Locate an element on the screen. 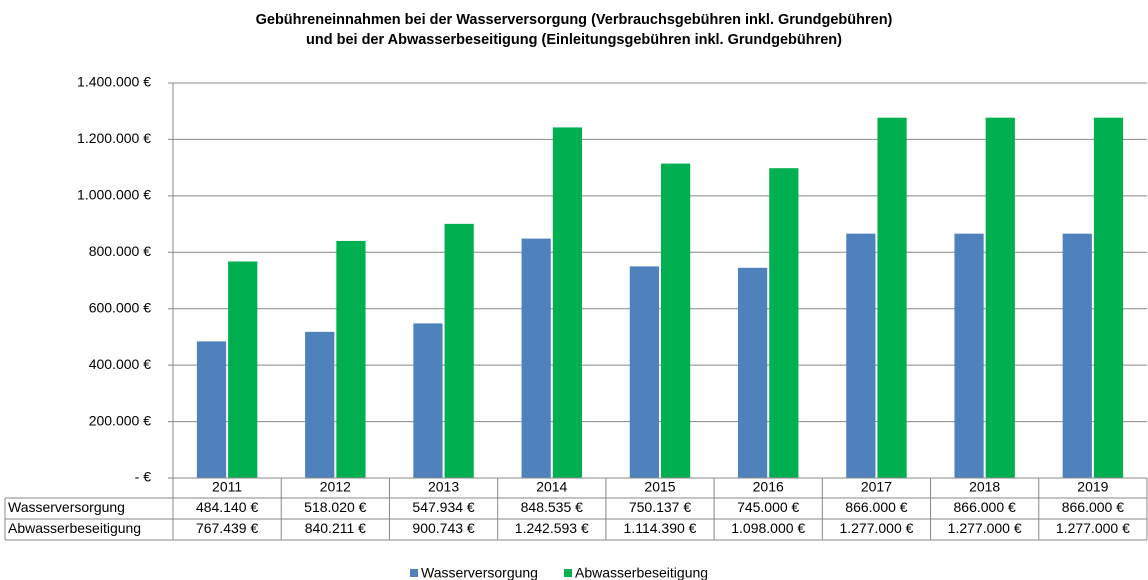  table-cell: 547.934 € is located at coordinates (443, 507).